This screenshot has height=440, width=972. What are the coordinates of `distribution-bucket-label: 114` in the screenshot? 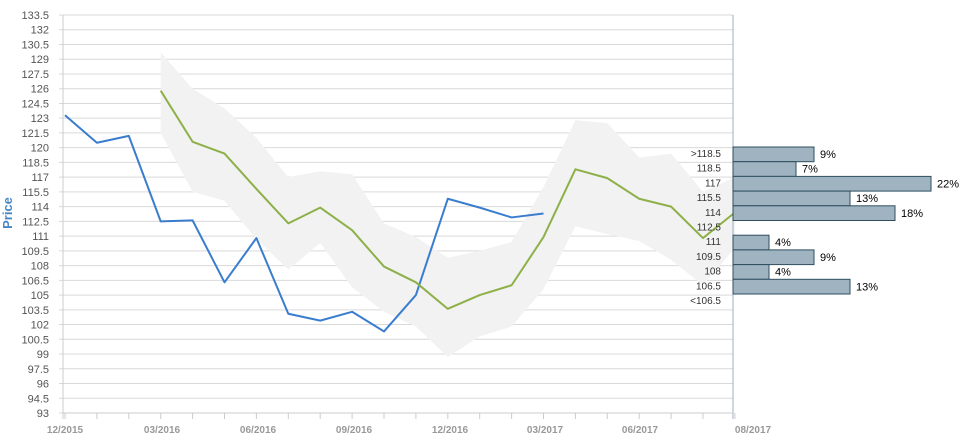 It's located at (713, 213).